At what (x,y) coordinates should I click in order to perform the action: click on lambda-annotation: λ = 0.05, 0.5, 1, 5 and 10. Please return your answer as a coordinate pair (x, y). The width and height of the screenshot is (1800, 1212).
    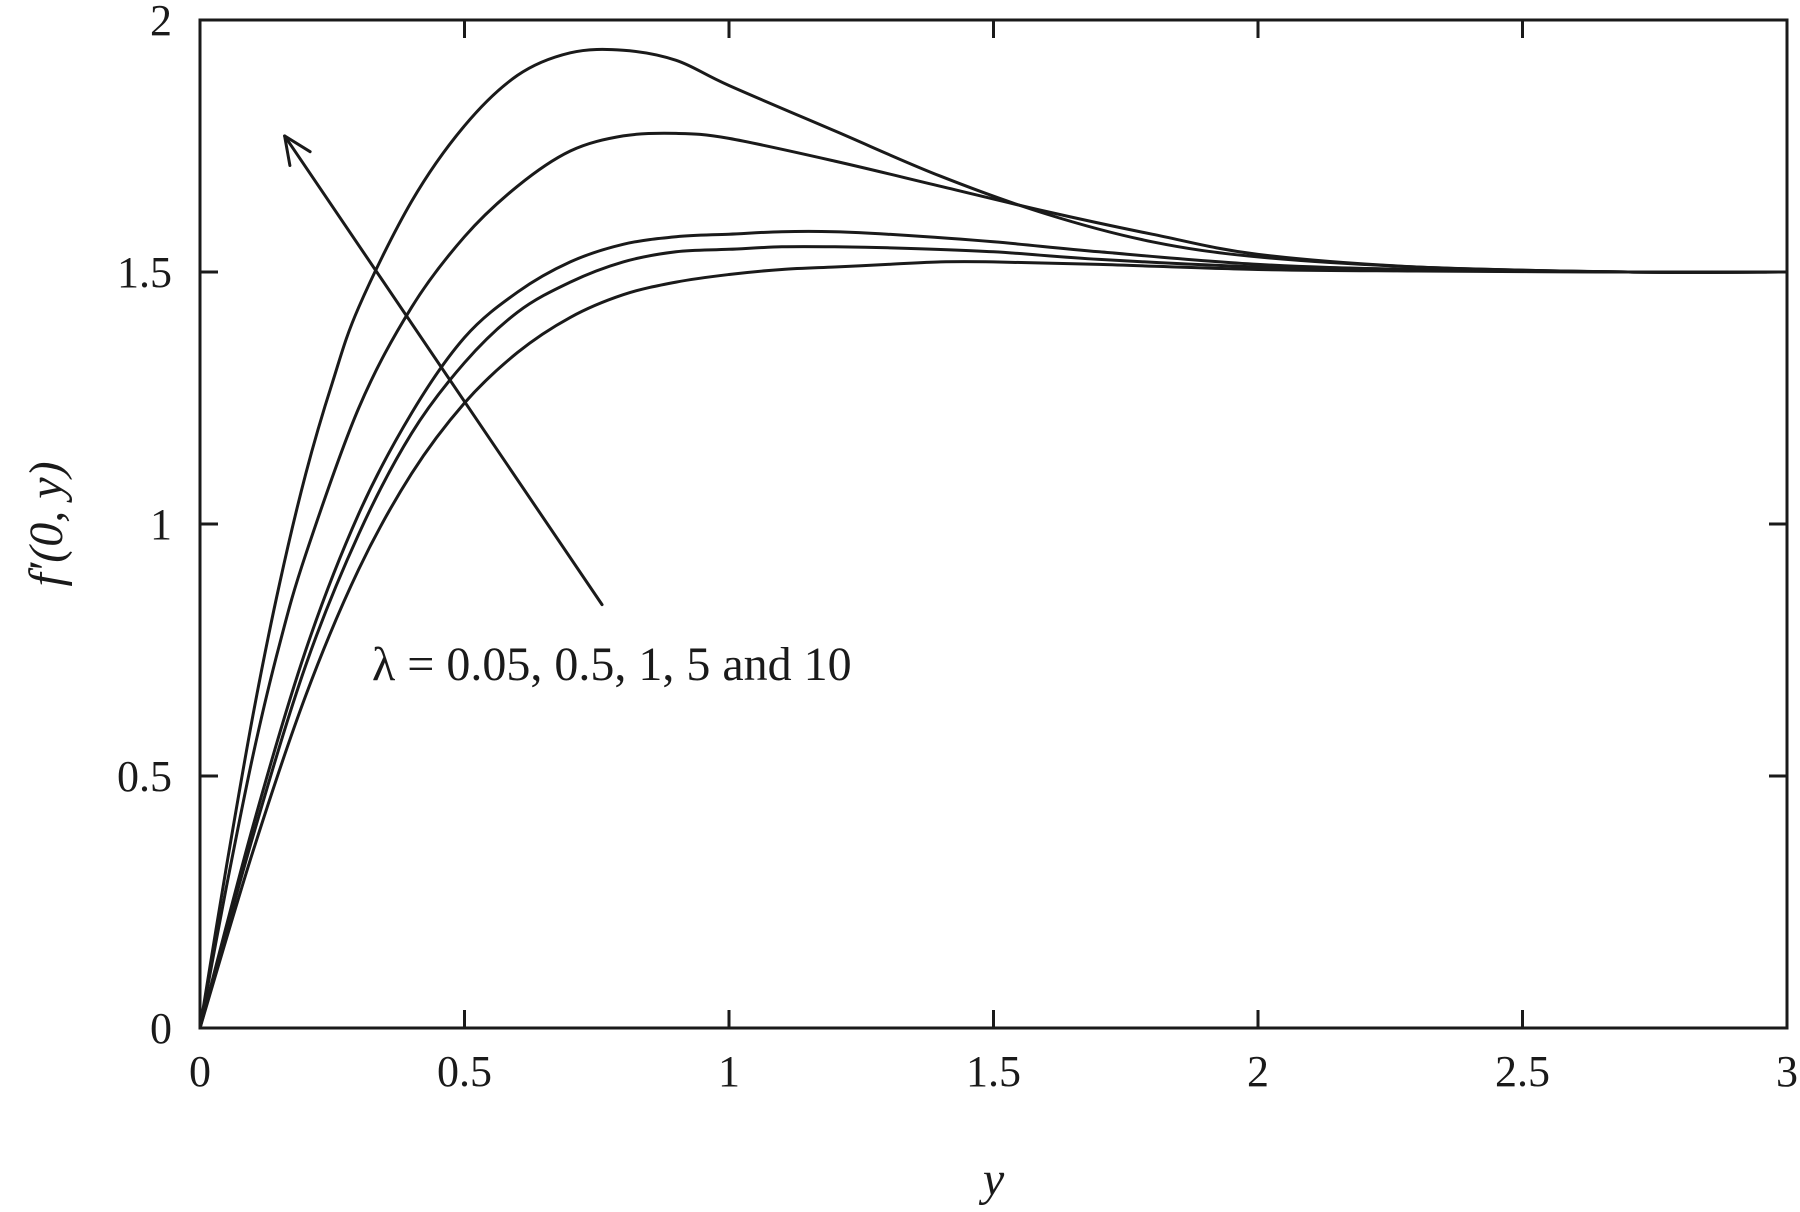
    Looking at the image, I should click on (612, 664).